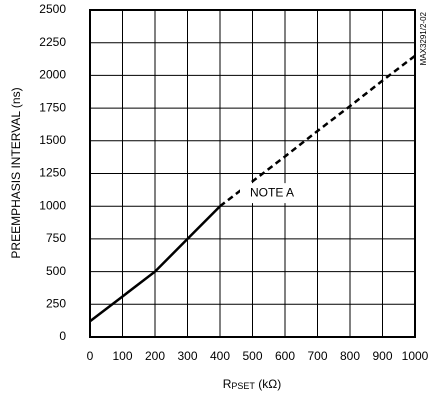 This screenshot has width=430, height=398. I want to click on y-tick-label: 0, so click(62, 336).